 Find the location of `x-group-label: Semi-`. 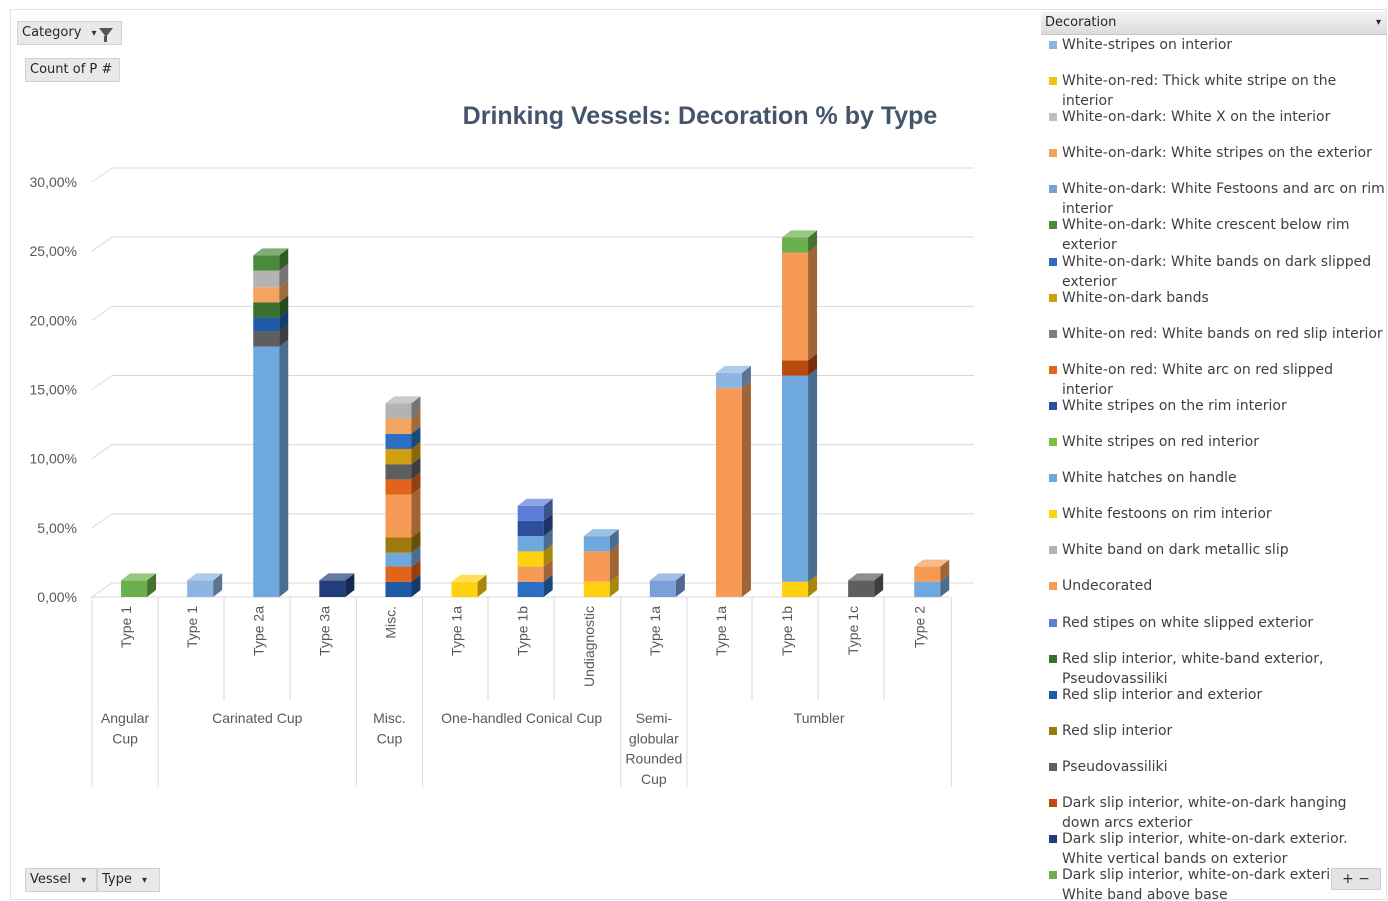

x-group-label: Semi- is located at coordinates (654, 718).